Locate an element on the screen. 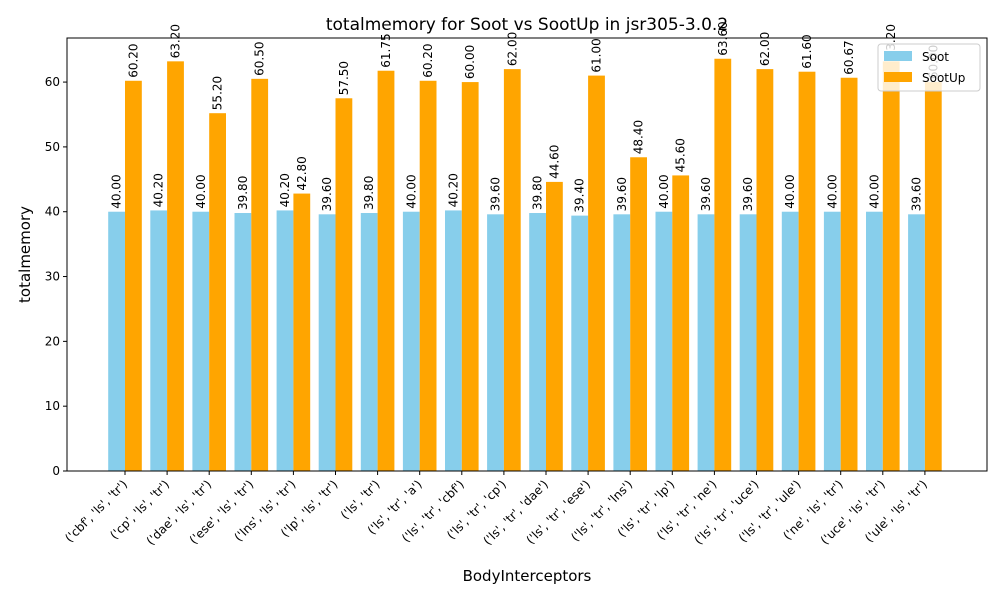  data-label-sootup-9: 62.00 is located at coordinates (512, 49).